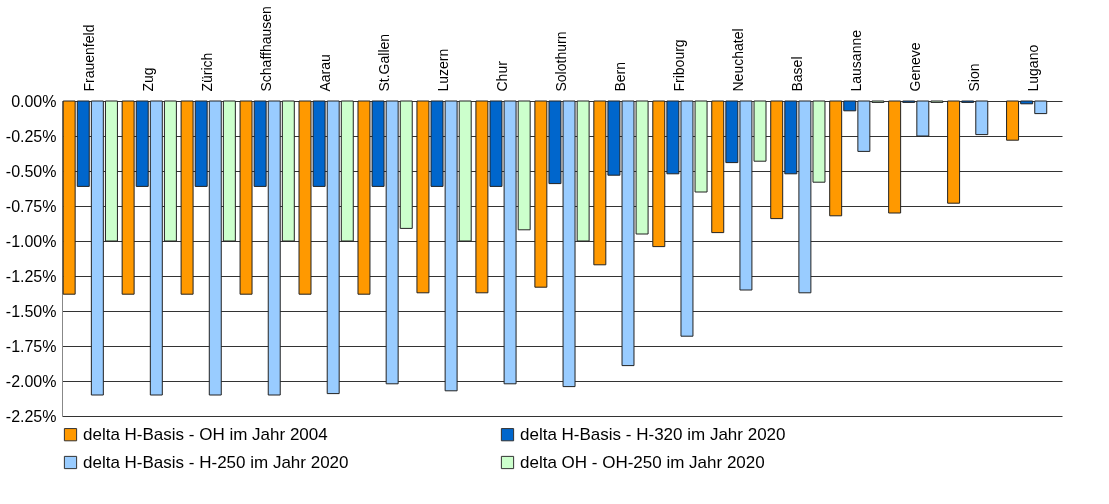 The image size is (1109, 504). I want to click on legend-label: delta OH - OH-250 im Jahr 2020, so click(642, 462).